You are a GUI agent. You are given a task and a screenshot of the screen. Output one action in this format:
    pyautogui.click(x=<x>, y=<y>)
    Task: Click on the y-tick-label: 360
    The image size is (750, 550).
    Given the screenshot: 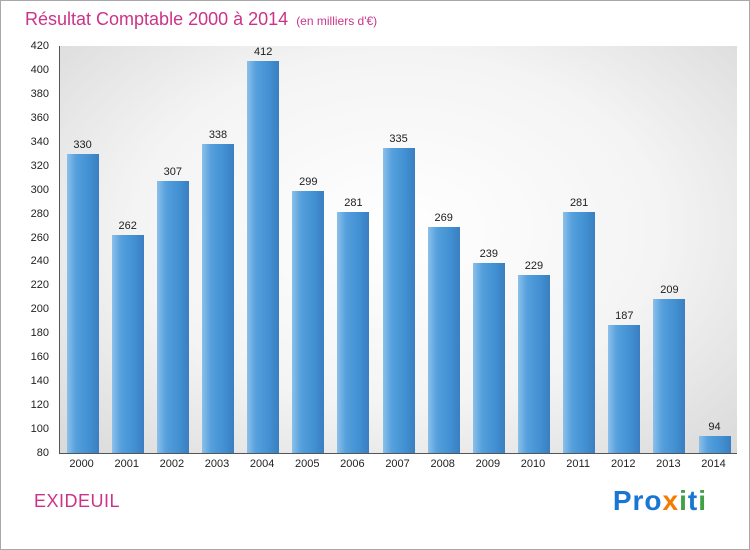 What is the action you would take?
    pyautogui.click(x=39, y=117)
    